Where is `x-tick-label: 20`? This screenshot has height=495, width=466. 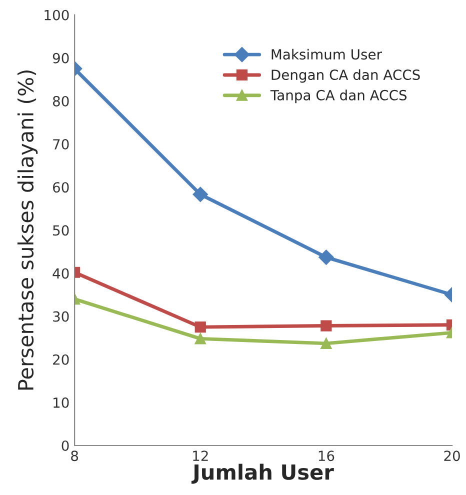
x-tick-label: 20 is located at coordinates (452, 456).